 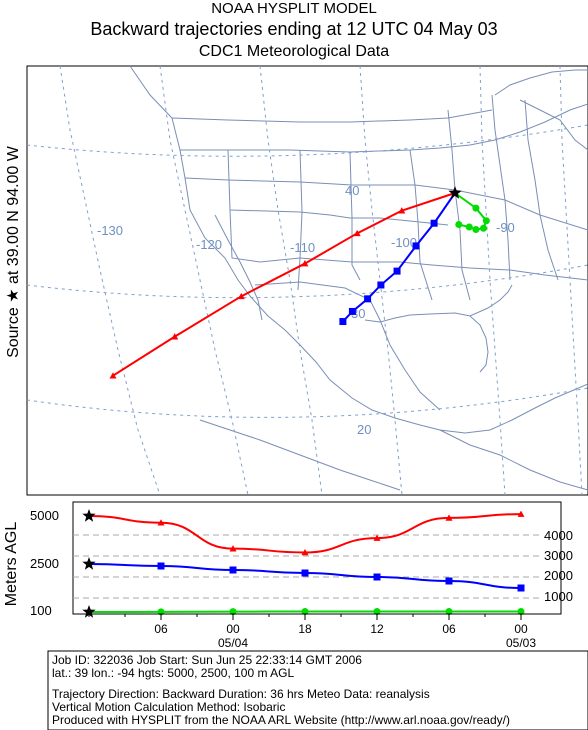 I want to click on time-tick-label: 18, so click(x=305, y=629).